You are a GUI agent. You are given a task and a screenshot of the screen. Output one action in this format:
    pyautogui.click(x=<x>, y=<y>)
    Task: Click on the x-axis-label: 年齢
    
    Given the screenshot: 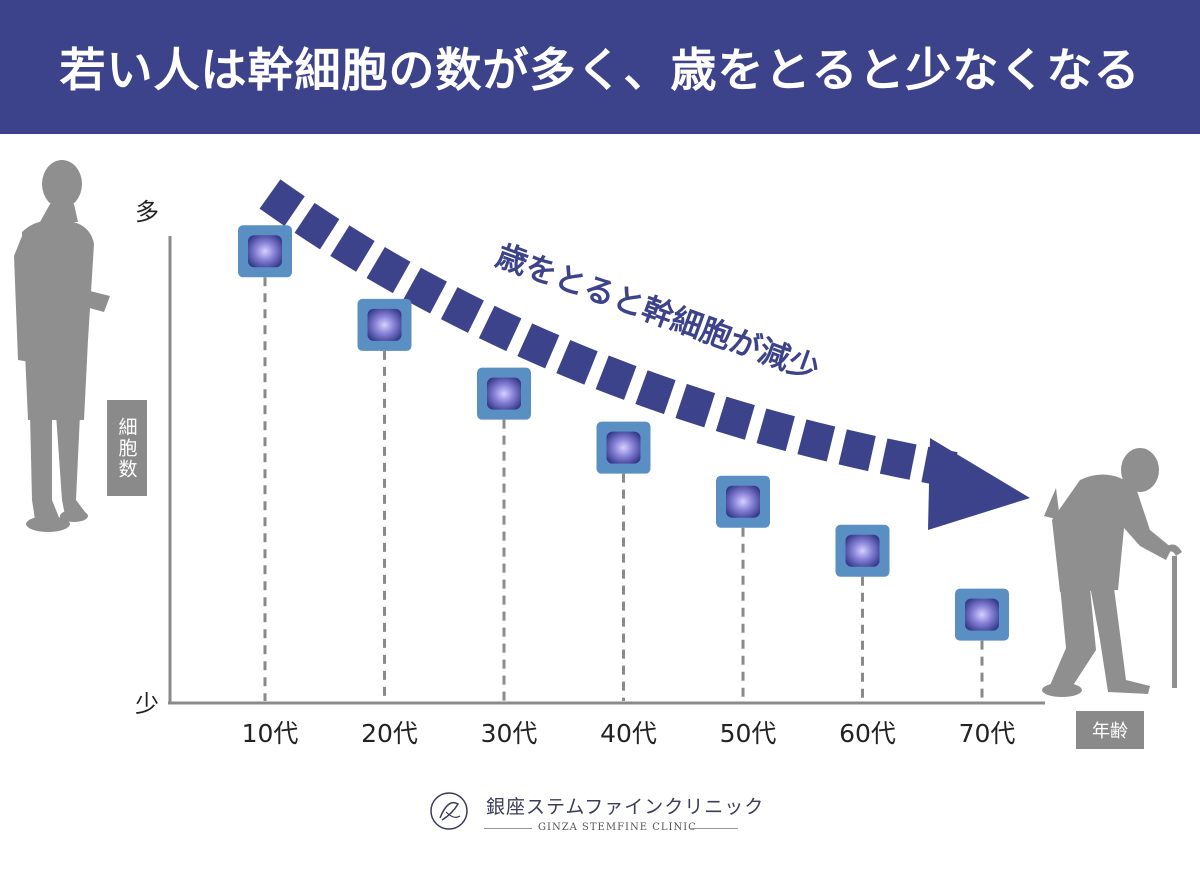 What is the action you would take?
    pyautogui.click(x=1110, y=730)
    